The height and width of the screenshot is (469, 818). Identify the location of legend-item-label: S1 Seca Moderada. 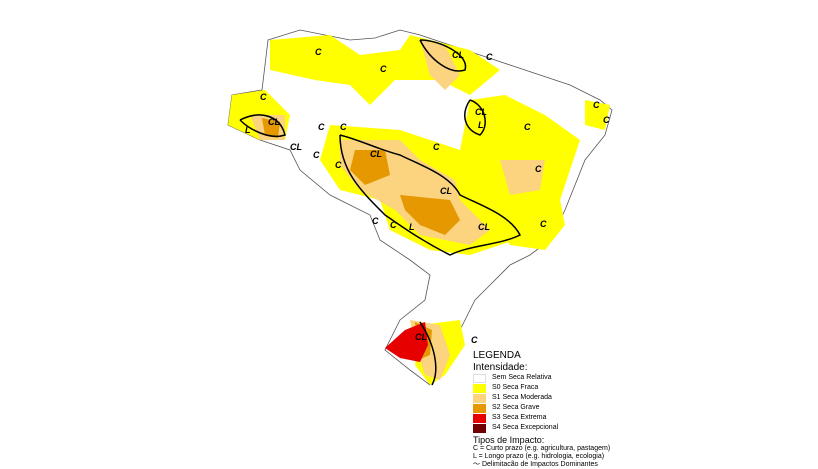
(522, 397).